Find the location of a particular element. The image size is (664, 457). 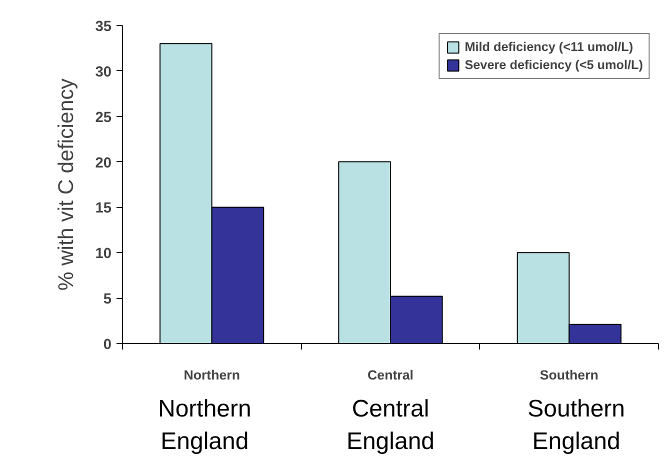

x-tick-label: Southern is located at coordinates (577, 409).